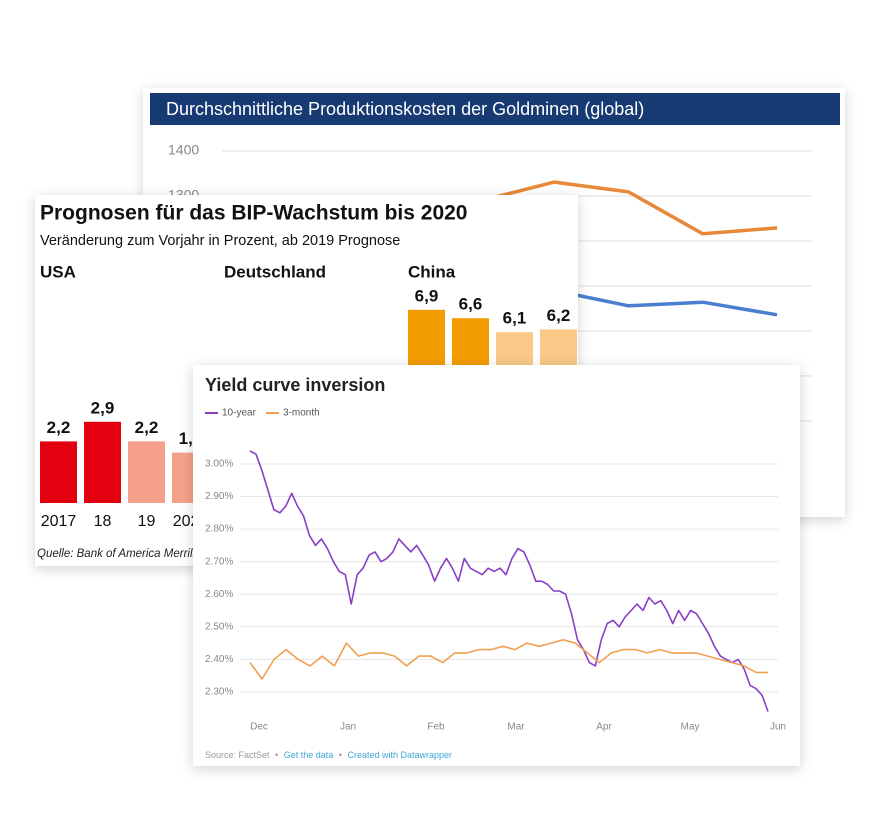 The height and width of the screenshot is (827, 876). Describe the element at coordinates (103, 407) in the screenshot. I see `value-label: 2,9` at that location.